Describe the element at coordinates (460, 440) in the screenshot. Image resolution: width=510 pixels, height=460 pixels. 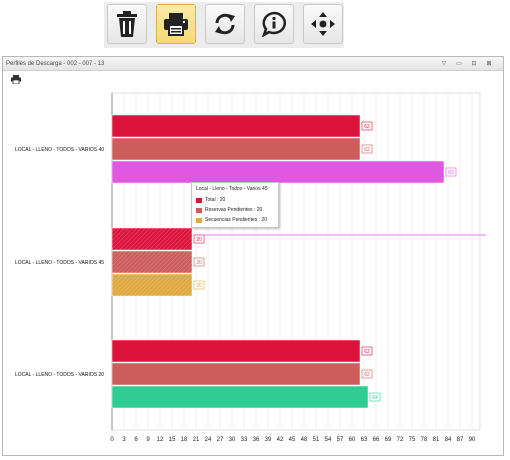
I see `x-tick-label: 87` at that location.